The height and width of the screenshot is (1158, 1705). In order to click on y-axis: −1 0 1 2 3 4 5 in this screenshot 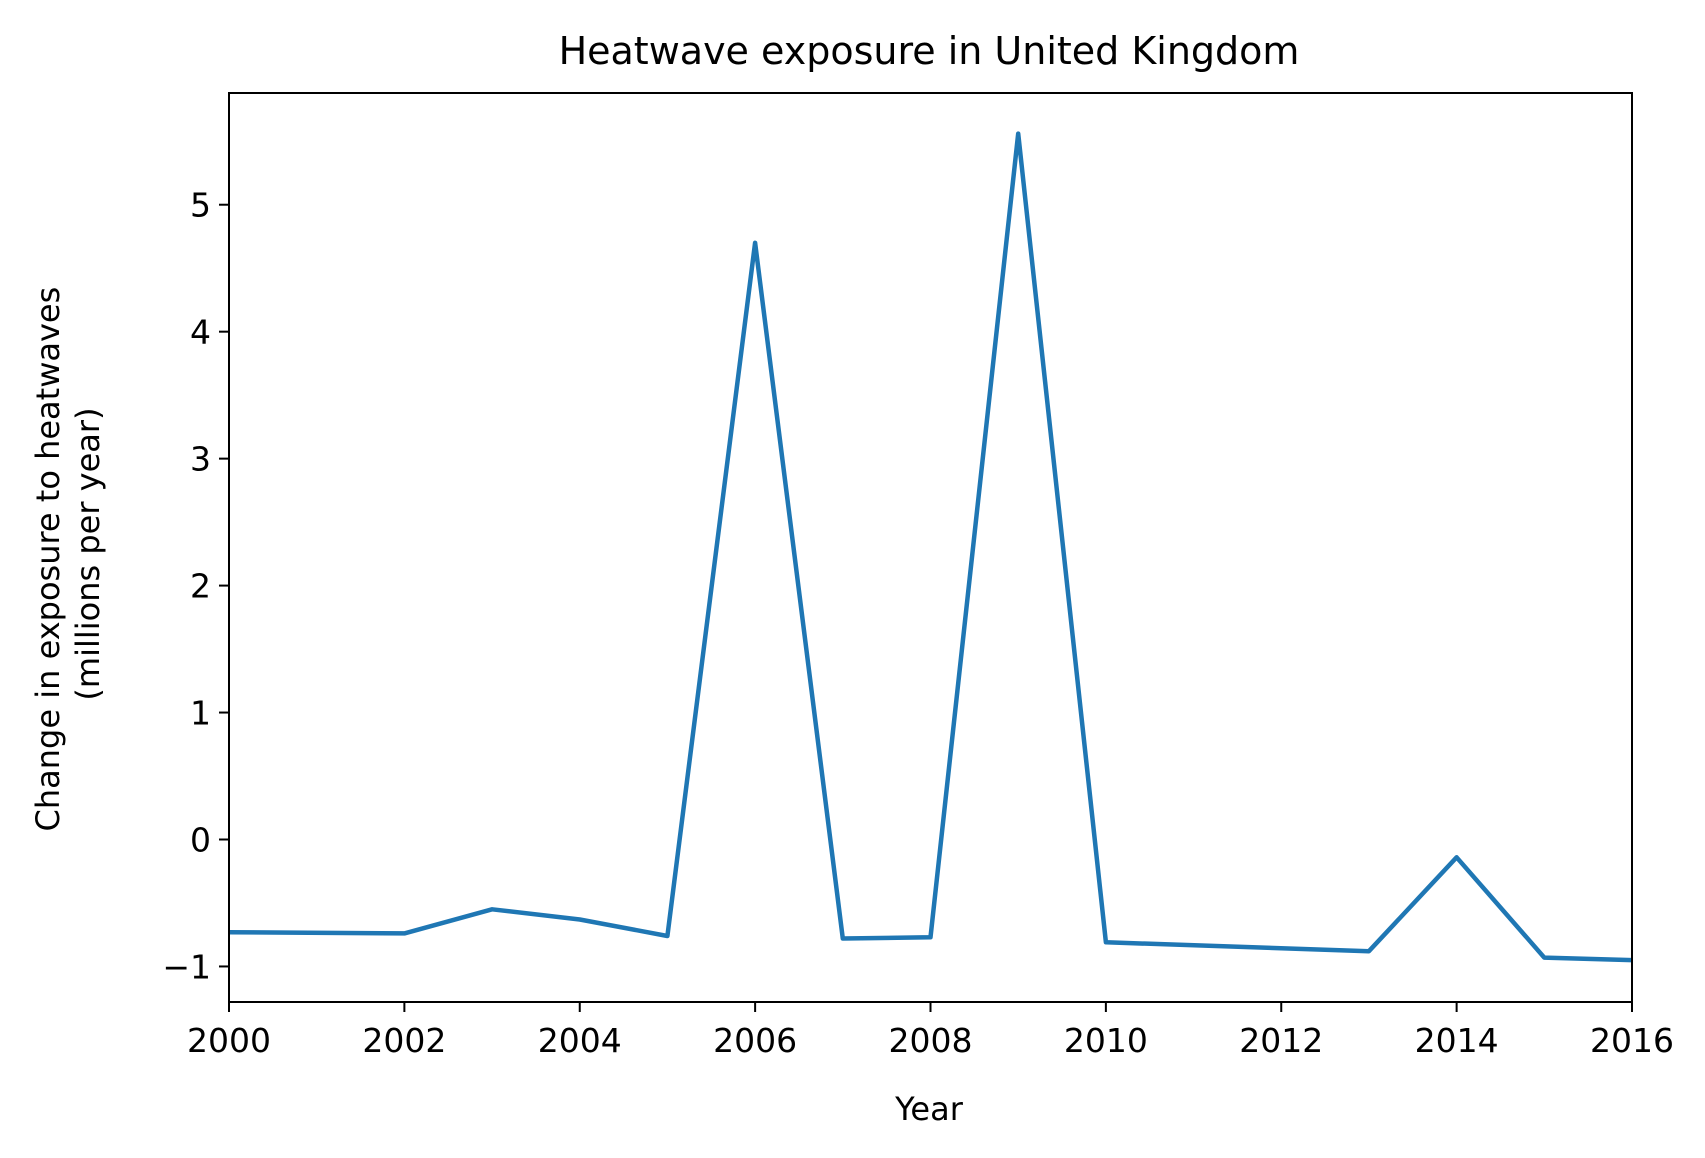, I will do `click(195, 586)`.